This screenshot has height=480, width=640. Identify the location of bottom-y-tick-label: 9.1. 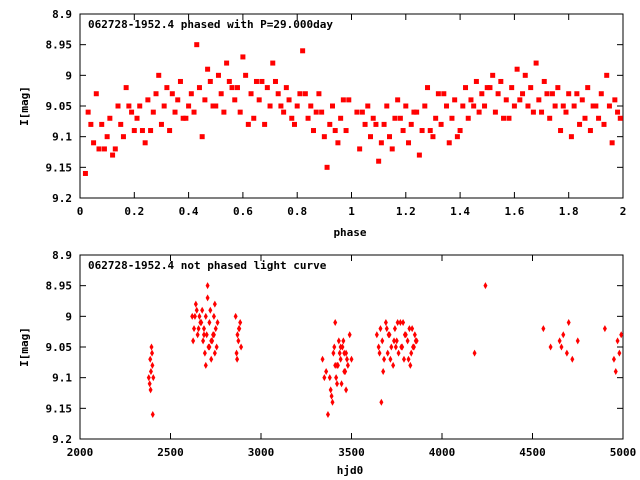
(62, 378).